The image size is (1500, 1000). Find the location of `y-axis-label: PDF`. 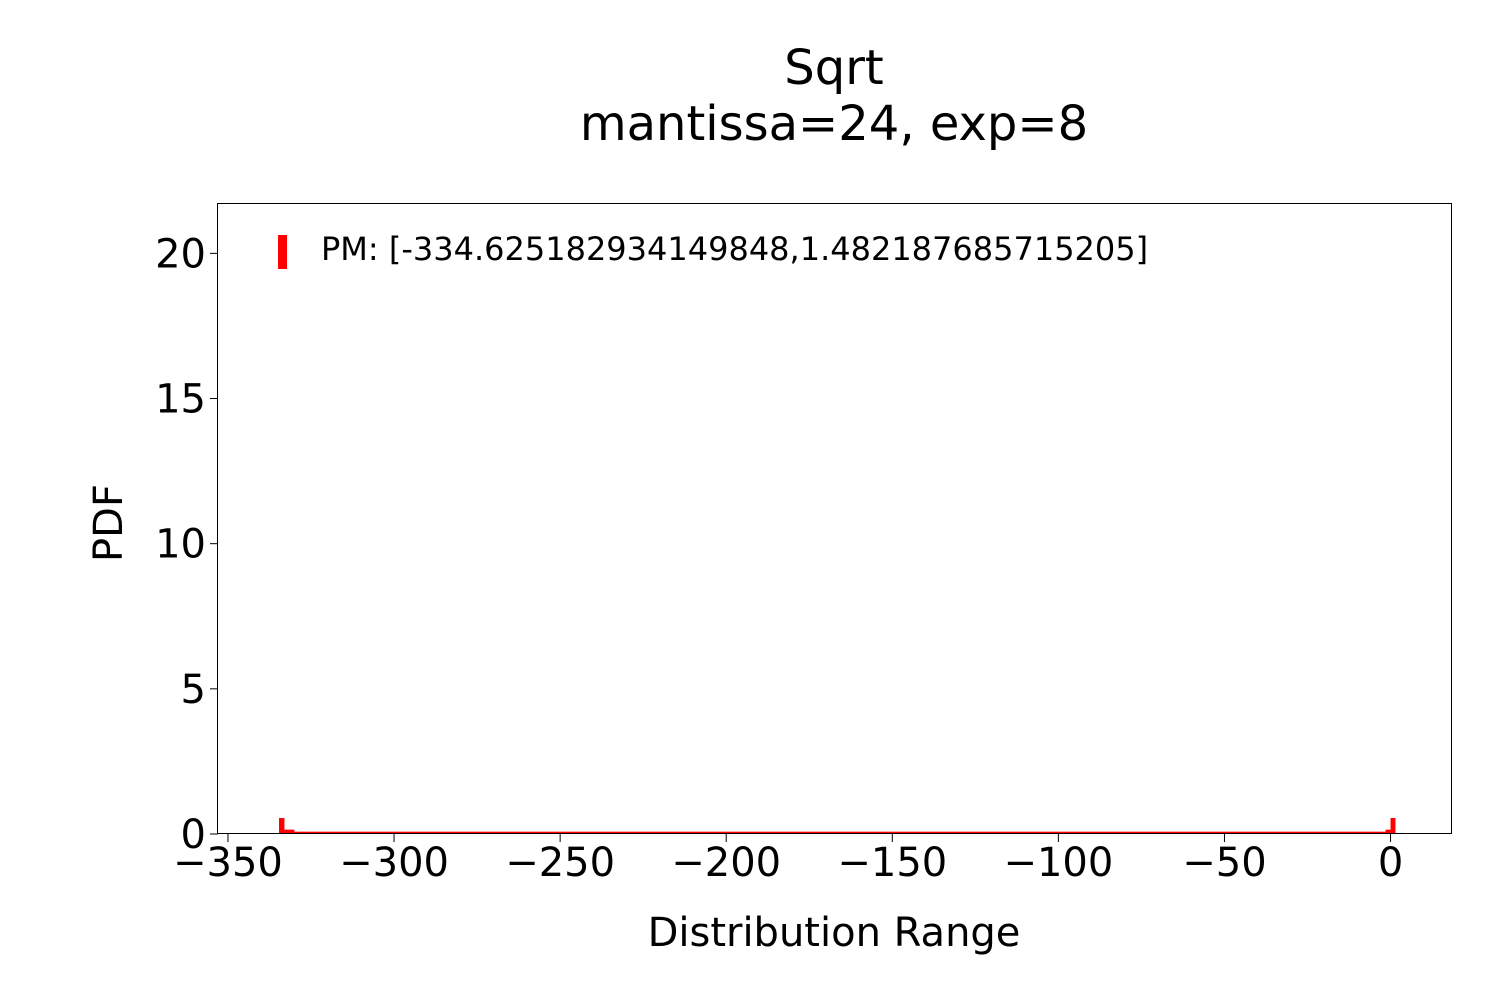

y-axis-label: PDF is located at coordinates (109, 523).